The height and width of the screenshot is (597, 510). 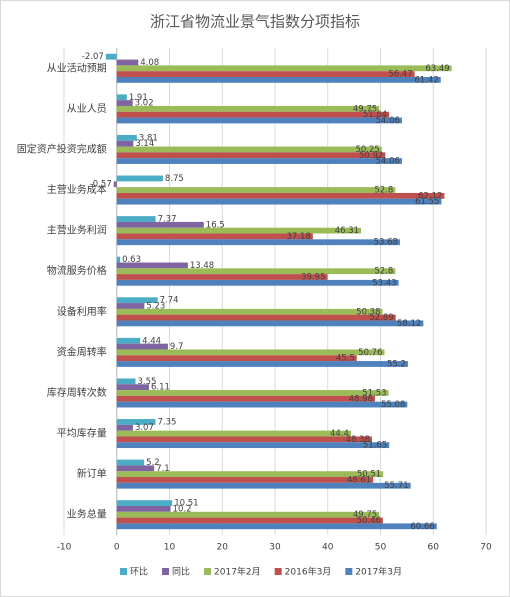 I want to click on value-label: 55.2, so click(x=396, y=364).